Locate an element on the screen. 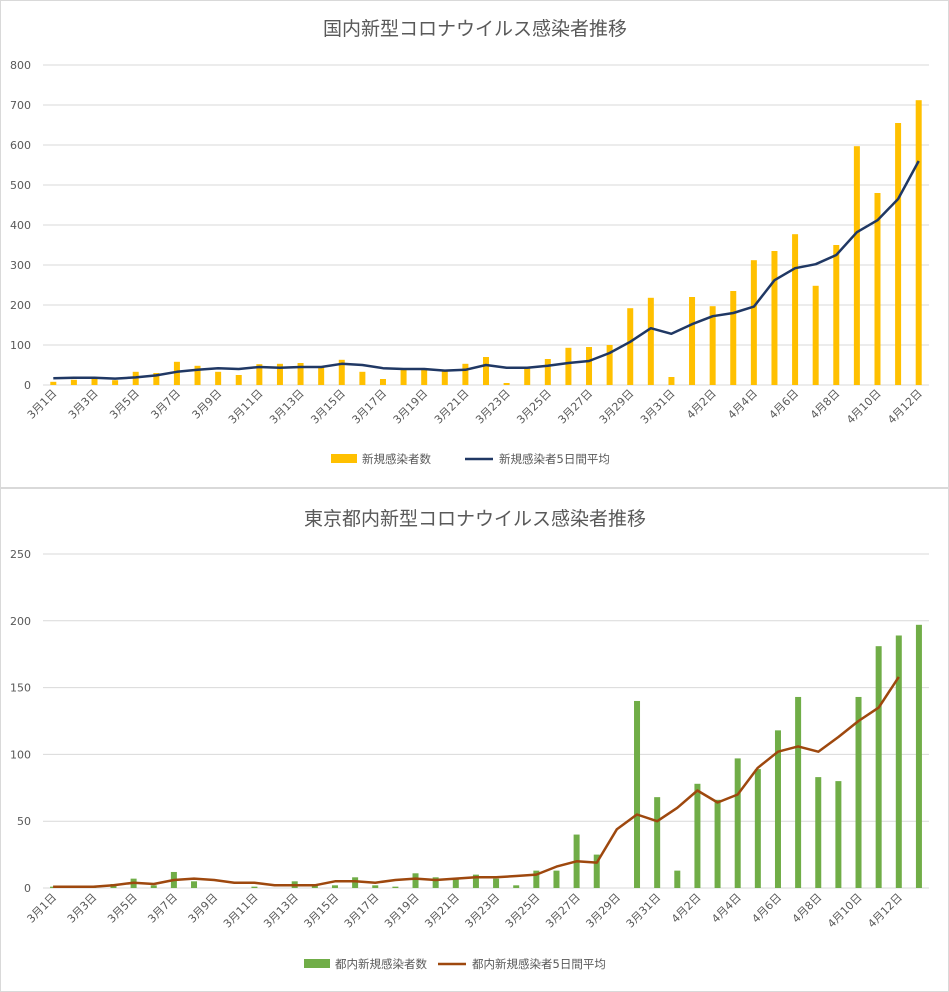  y-tick-label: 200 is located at coordinates (20, 305).